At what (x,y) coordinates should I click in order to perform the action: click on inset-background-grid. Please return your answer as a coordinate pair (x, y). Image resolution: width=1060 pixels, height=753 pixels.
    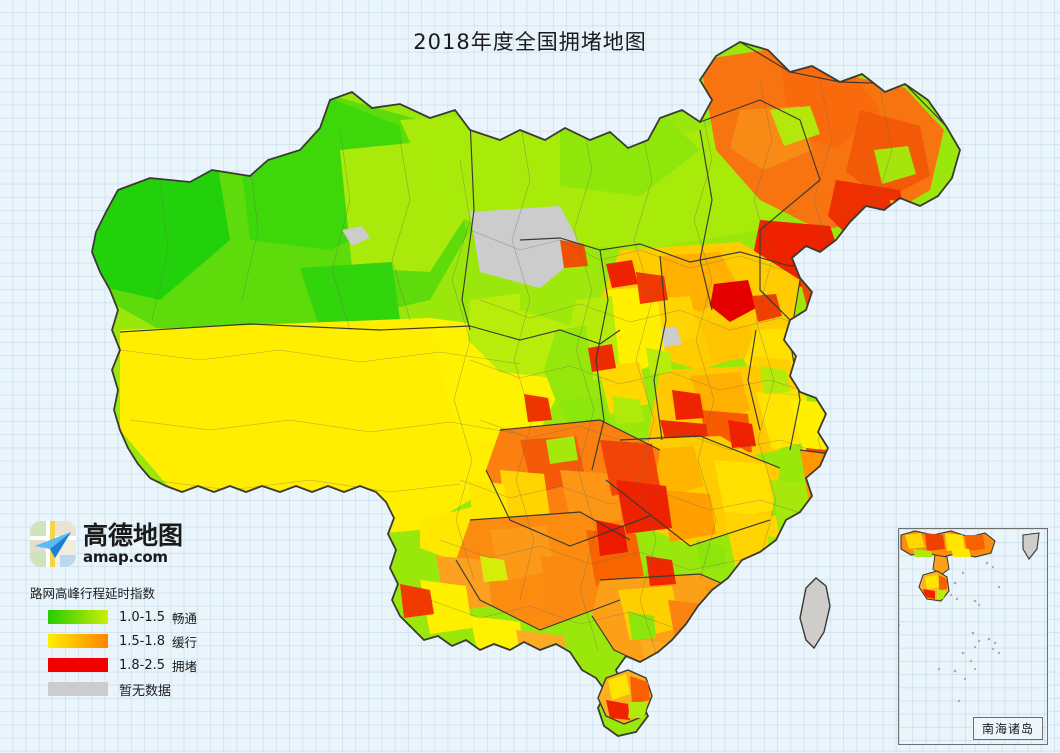
    Looking at the image, I should click on (973, 636).